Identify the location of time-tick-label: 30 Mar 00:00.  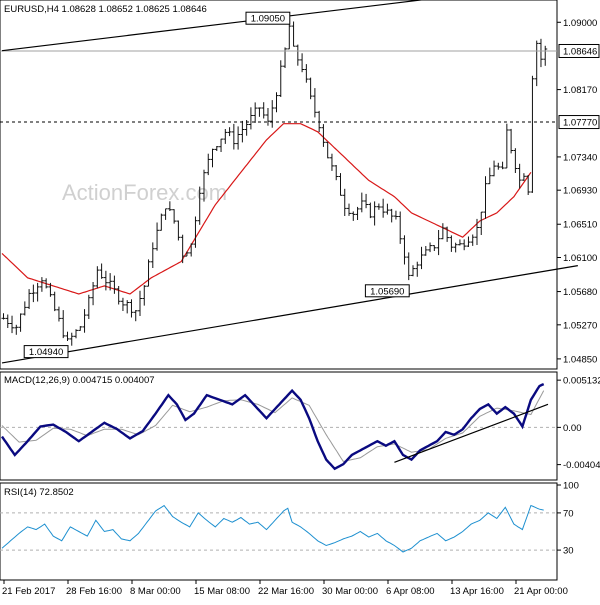
(350, 591).